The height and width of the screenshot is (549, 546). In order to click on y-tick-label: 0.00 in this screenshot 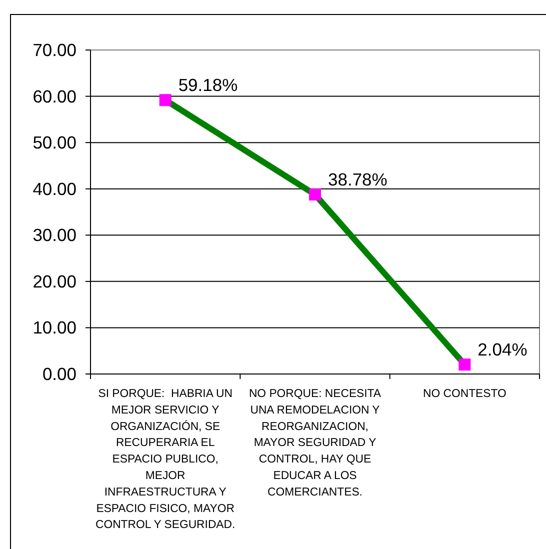, I will do `click(59, 374)`.